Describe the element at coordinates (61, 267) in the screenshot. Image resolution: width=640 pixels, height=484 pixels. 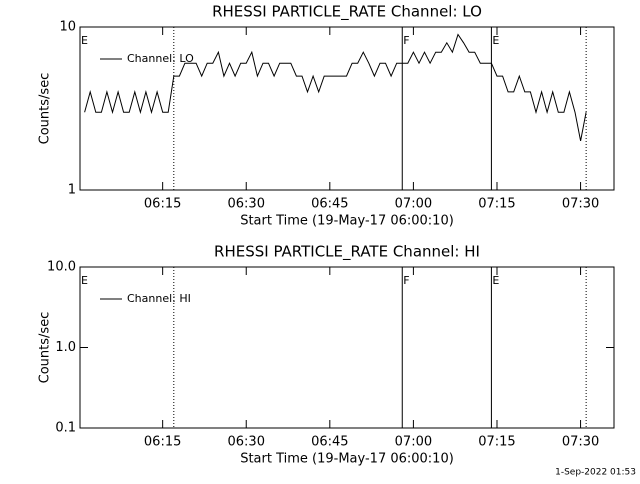
I see `y-tick-label: 10.0` at that location.